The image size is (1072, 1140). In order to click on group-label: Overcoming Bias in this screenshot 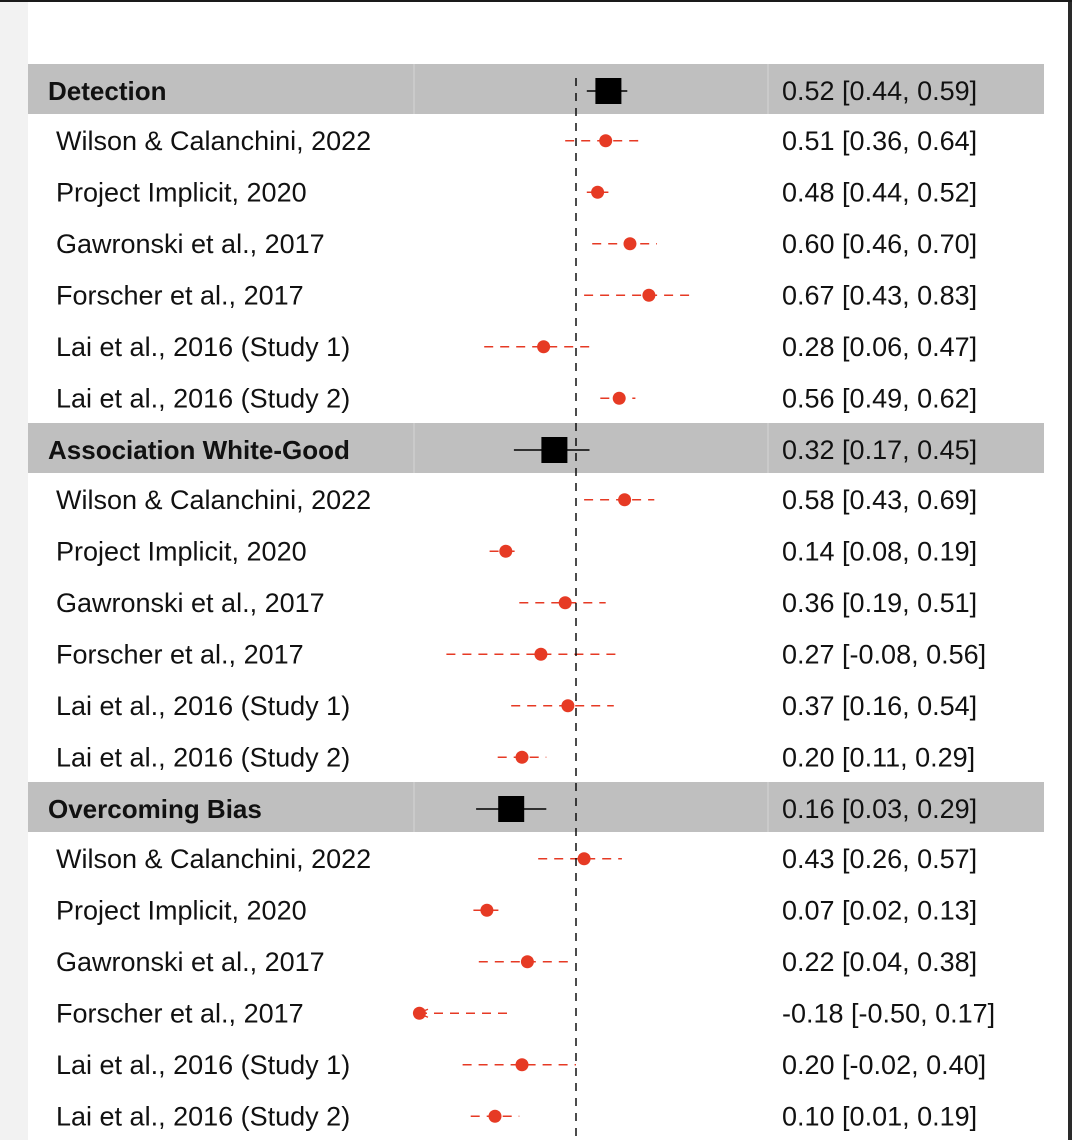, I will do `click(155, 809)`.